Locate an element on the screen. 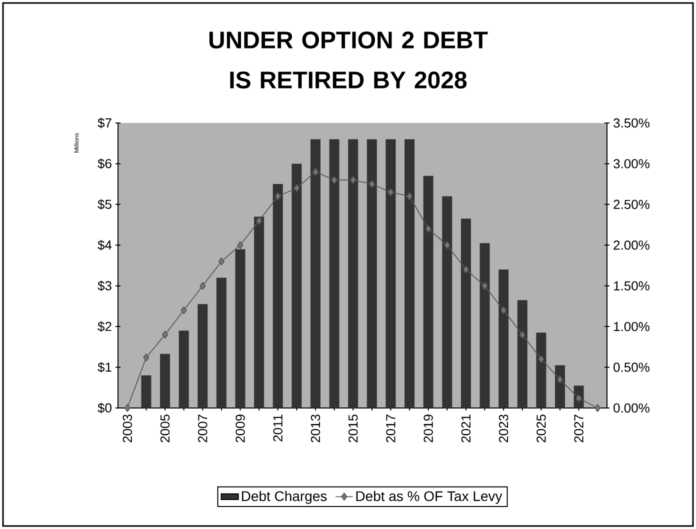 This screenshot has width=696, height=529. y2-tick-label: 1.00% is located at coordinates (632, 327).